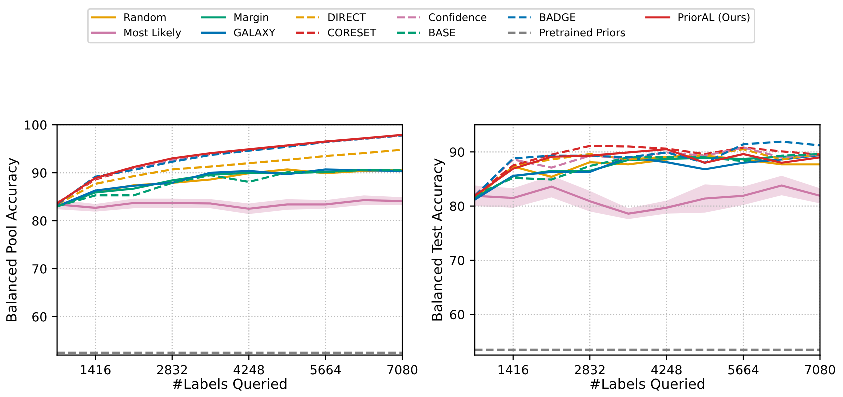  Describe the element at coordinates (145, 17) in the screenshot. I see `legend-label: Random` at that location.